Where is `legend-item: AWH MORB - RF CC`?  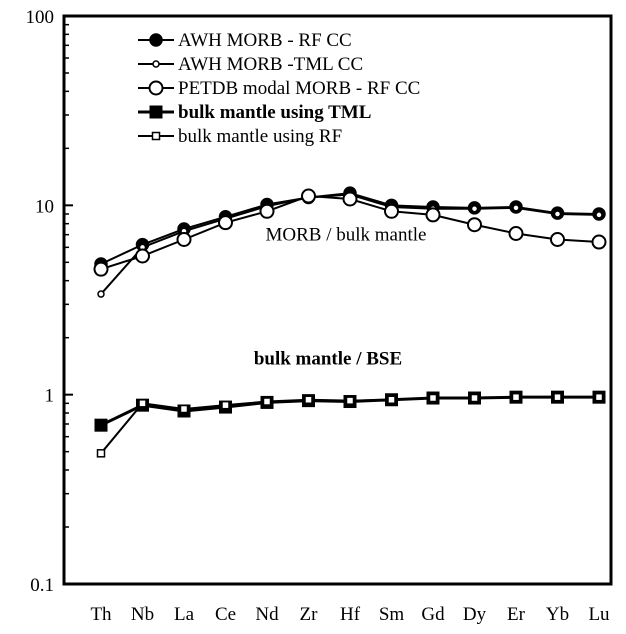
legend-item: AWH MORB - RF CC is located at coordinates (245, 40).